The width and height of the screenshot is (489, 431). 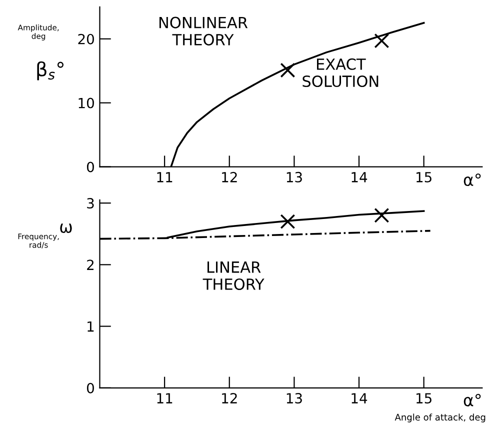 What do you see at coordinates (340, 73) in the screenshot?
I see `annotation: EXACT SOLUTION` at bounding box center [340, 73].